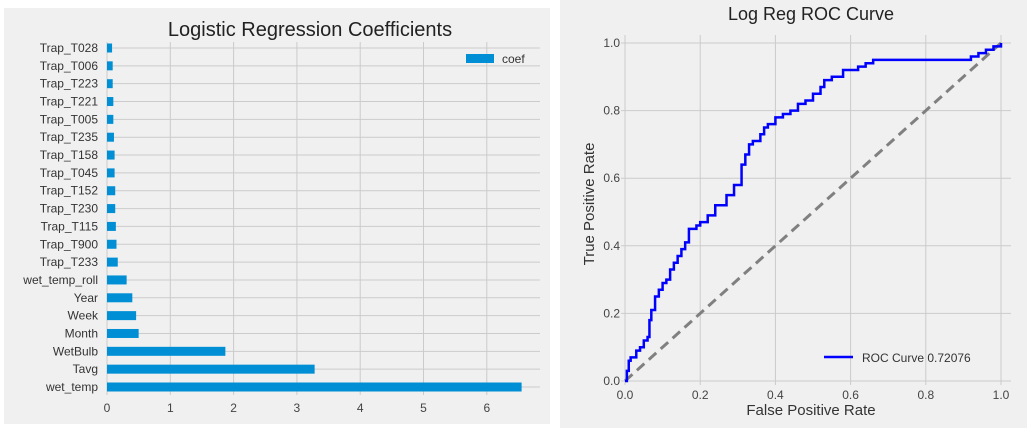  Describe the element at coordinates (69, 119) in the screenshot. I see `y-tick-label: Trap_T005` at that location.